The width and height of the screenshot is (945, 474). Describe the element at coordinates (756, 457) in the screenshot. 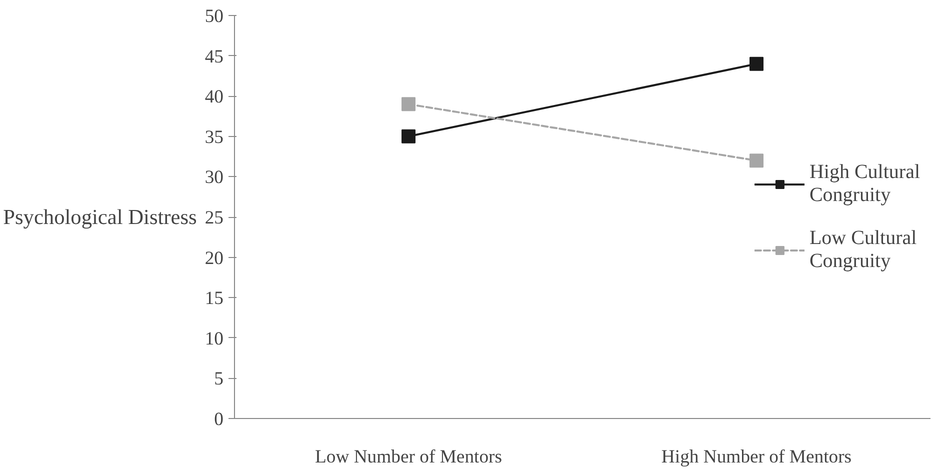

I see `x-tick-label: High Number of Mentors` at that location.